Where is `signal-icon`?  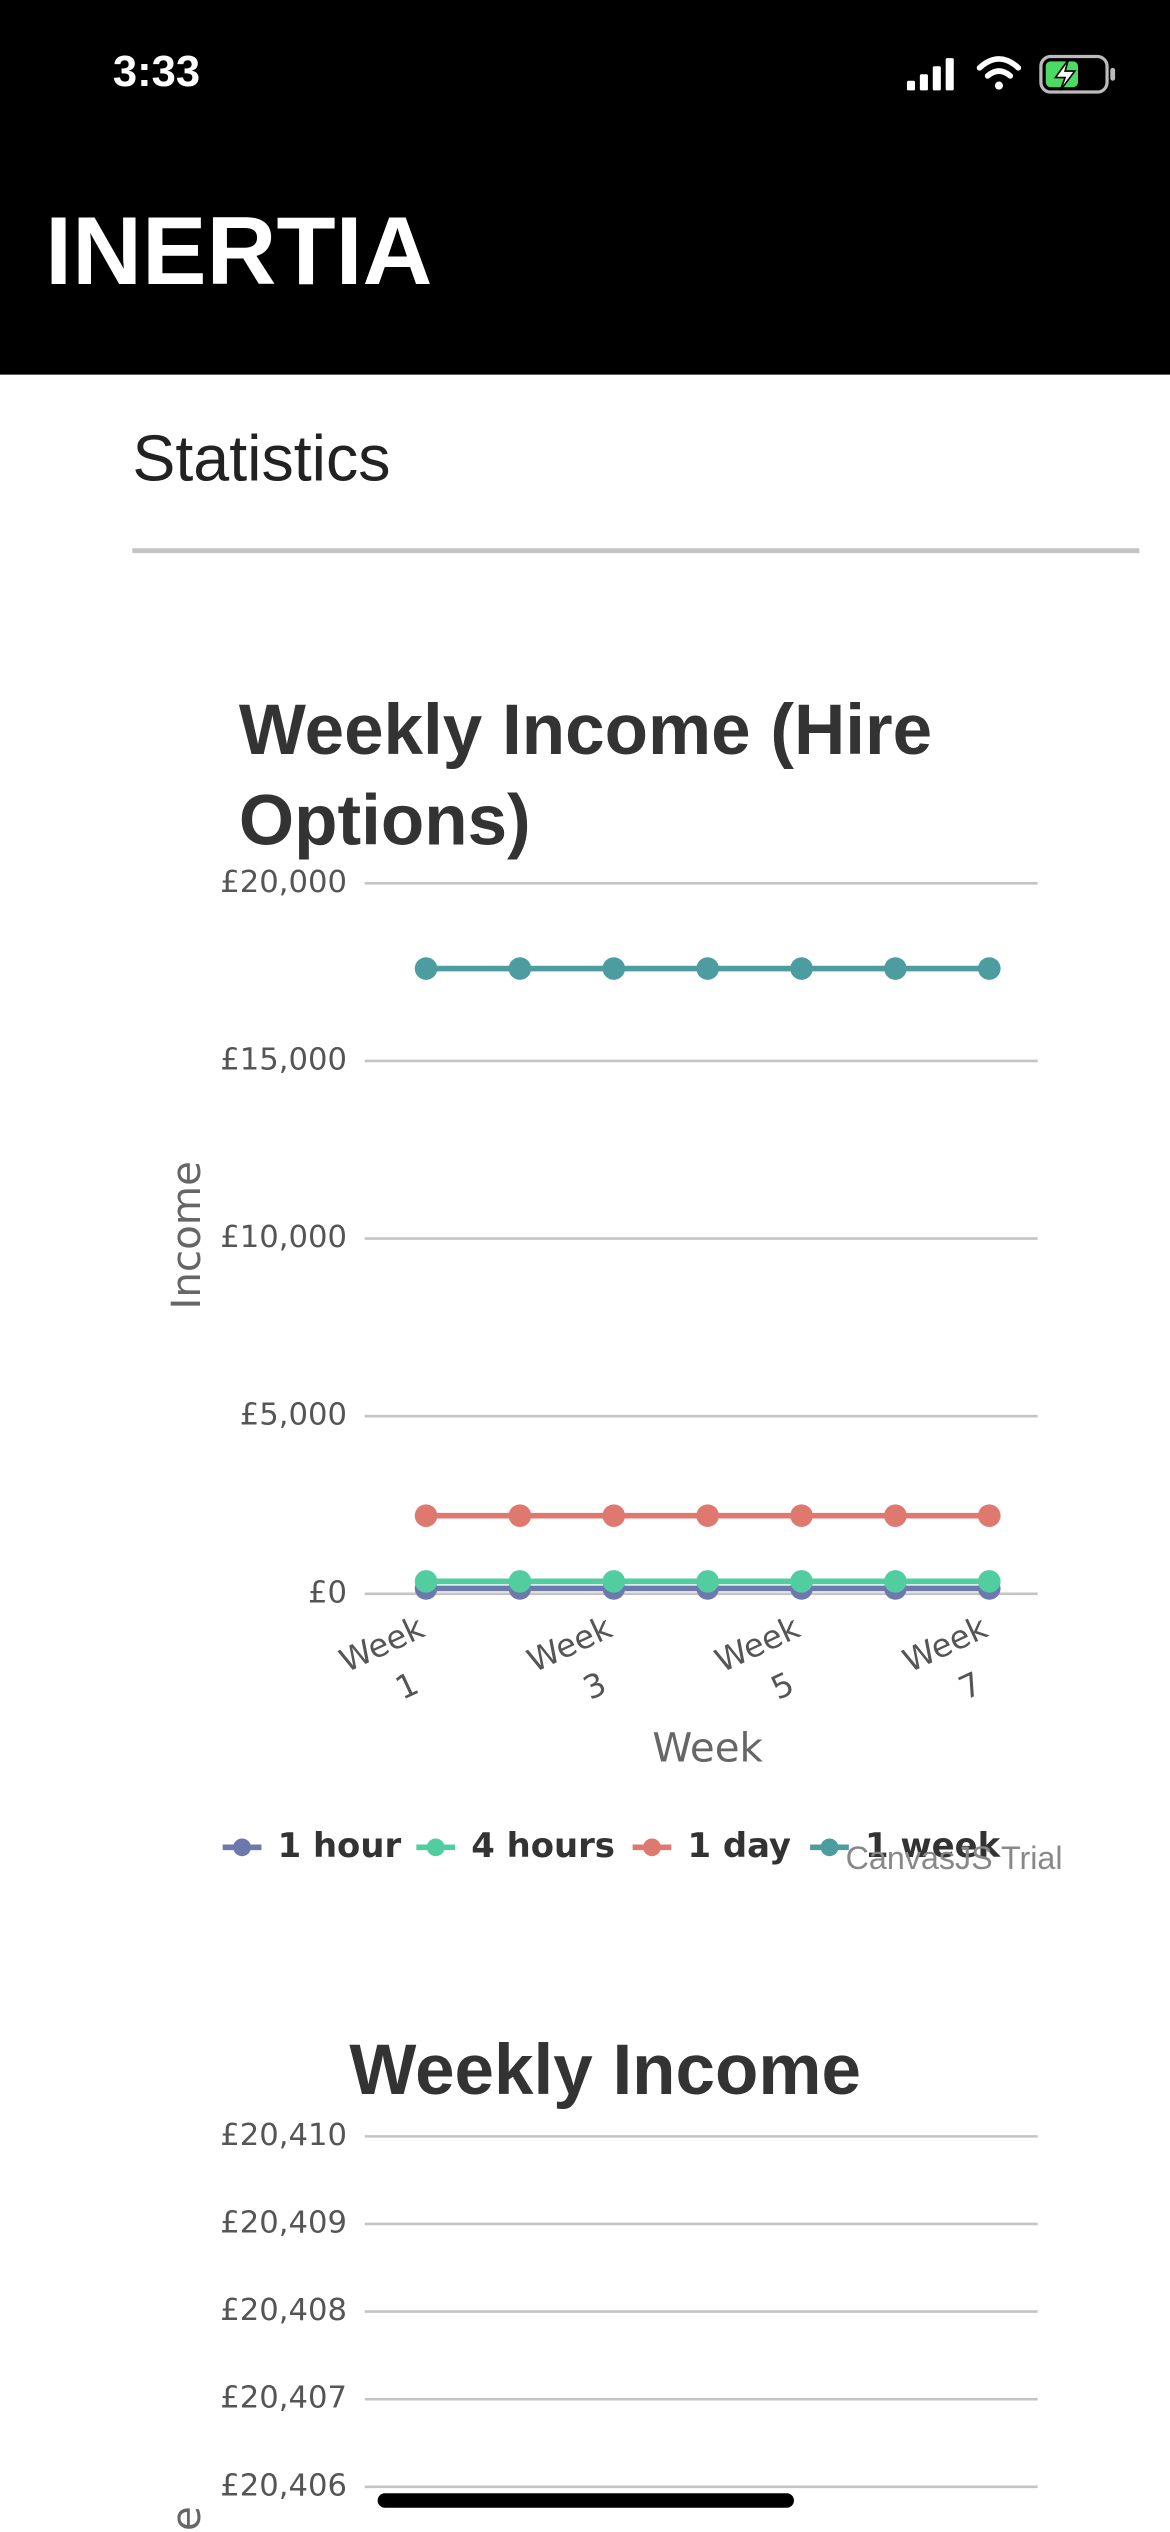
signal-icon is located at coordinates (930, 74).